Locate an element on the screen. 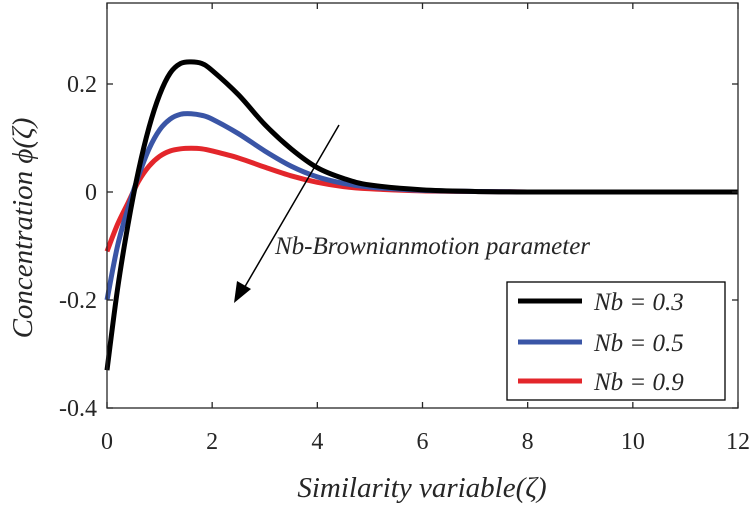 This screenshot has width=755, height=506. legend-label-nb-0-9: Nb = 0.9 is located at coordinates (638, 382).